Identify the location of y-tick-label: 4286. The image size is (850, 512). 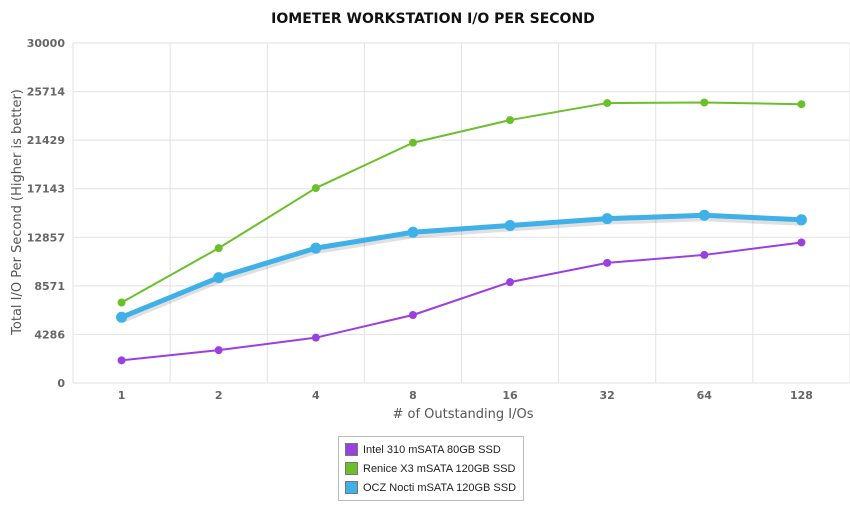
(49, 334).